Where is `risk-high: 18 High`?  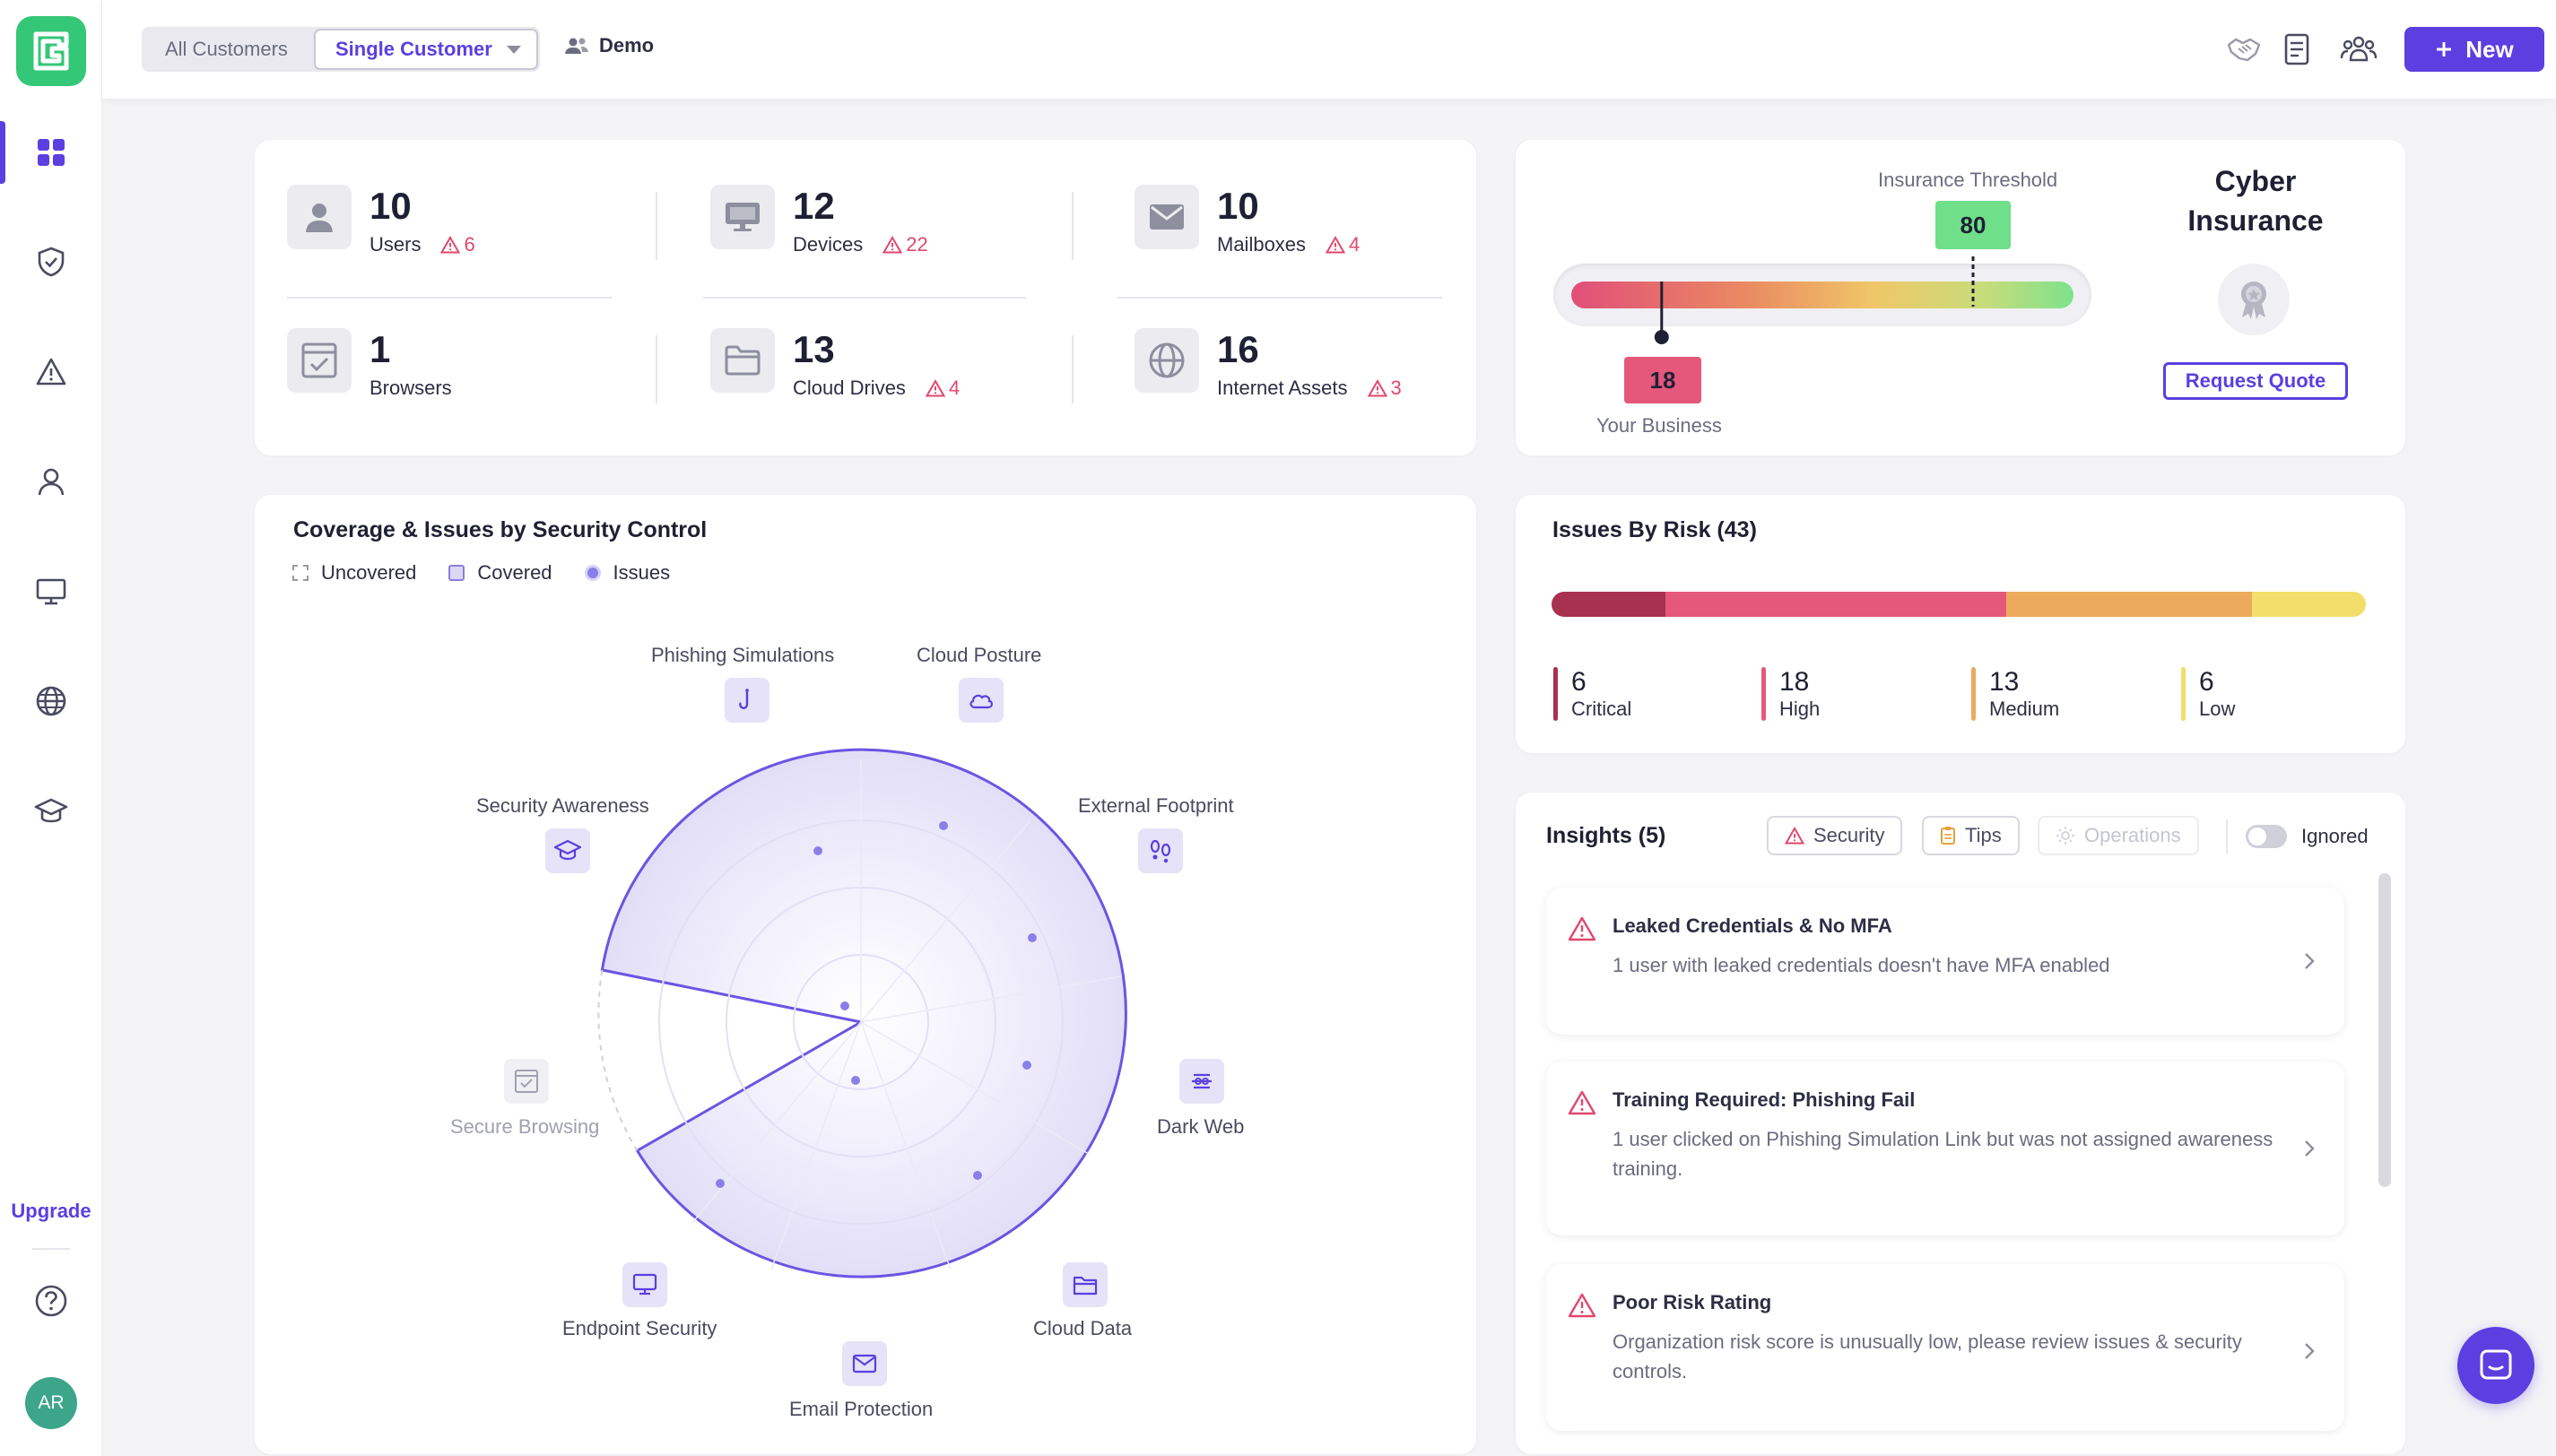 risk-high: 18 High is located at coordinates (1790, 694).